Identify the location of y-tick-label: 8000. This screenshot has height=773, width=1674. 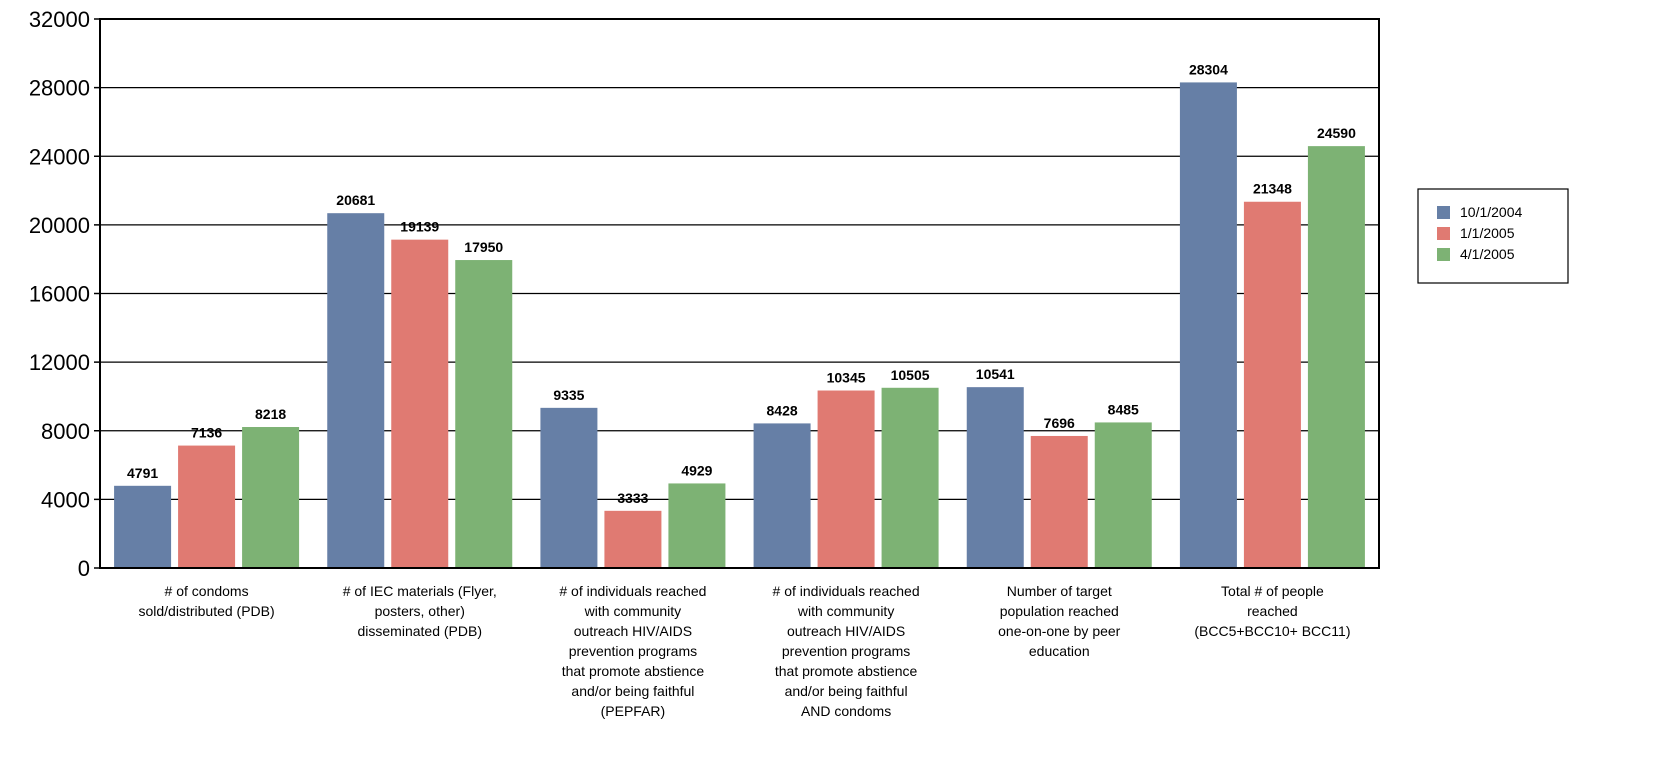
(65, 431).